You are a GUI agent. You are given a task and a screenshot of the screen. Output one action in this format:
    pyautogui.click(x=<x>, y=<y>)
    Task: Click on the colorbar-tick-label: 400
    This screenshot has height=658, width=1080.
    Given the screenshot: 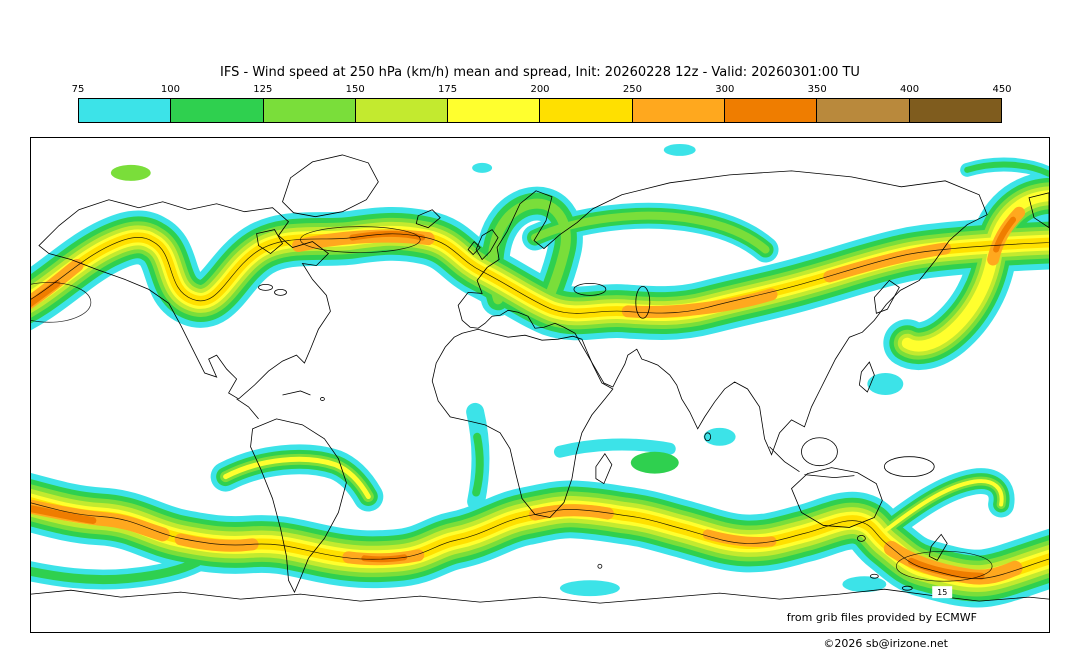 What is the action you would take?
    pyautogui.click(x=910, y=89)
    